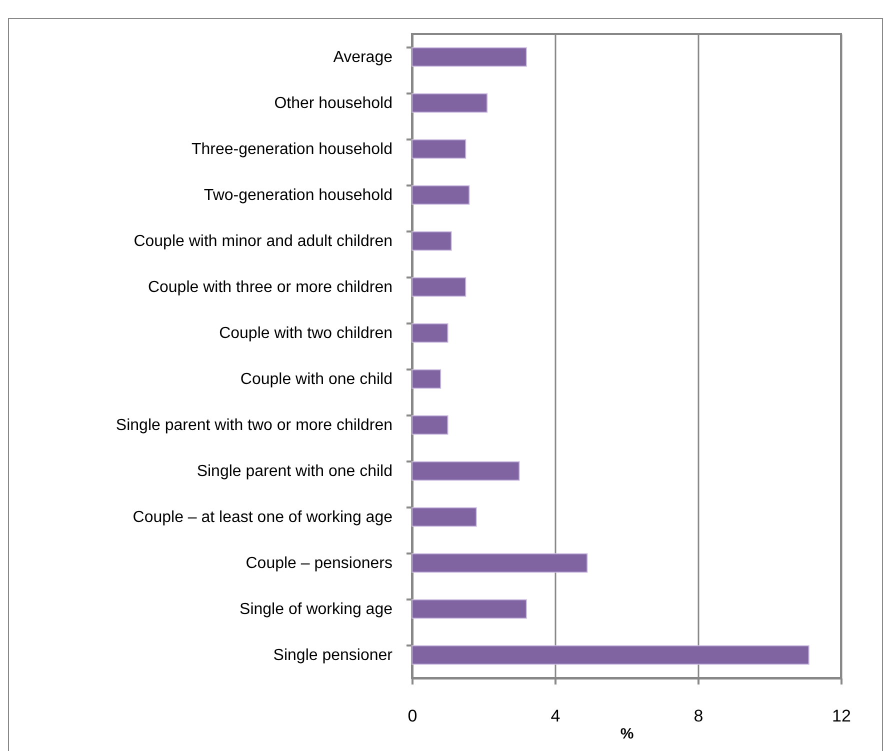  What do you see at coordinates (262, 517) in the screenshot?
I see `y-tick-label: Couple – at least one of working age` at bounding box center [262, 517].